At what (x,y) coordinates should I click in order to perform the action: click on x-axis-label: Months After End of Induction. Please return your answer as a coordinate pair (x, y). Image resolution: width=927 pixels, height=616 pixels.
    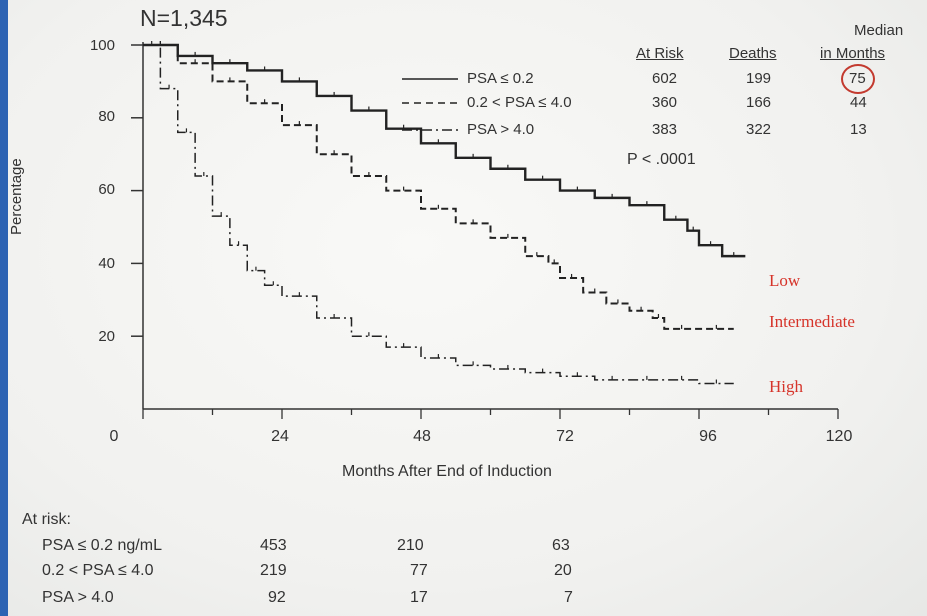
    Looking at the image, I should click on (447, 471).